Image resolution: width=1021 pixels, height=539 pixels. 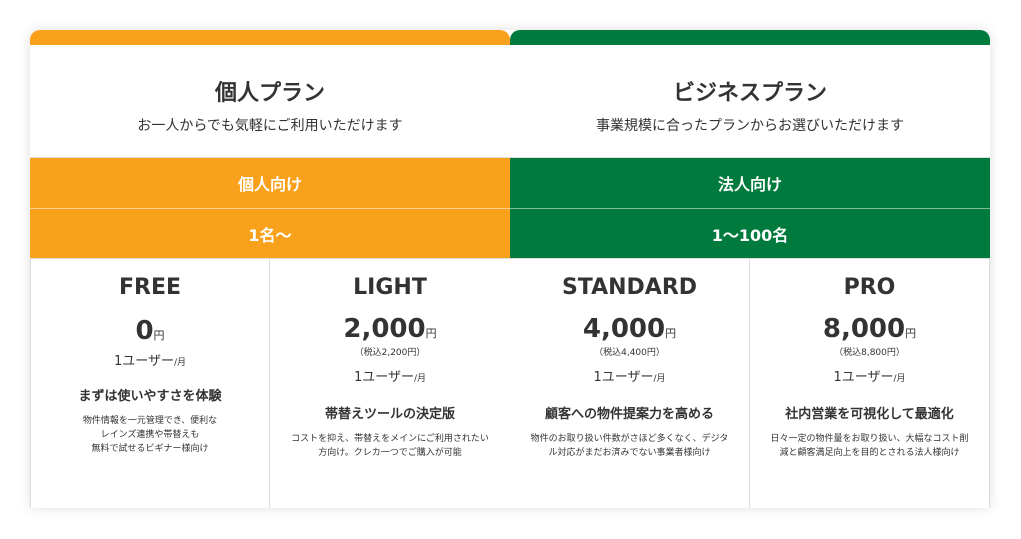 I want to click on plan-catchphrase: 顧客への物件提案力を高める, so click(x=629, y=414).